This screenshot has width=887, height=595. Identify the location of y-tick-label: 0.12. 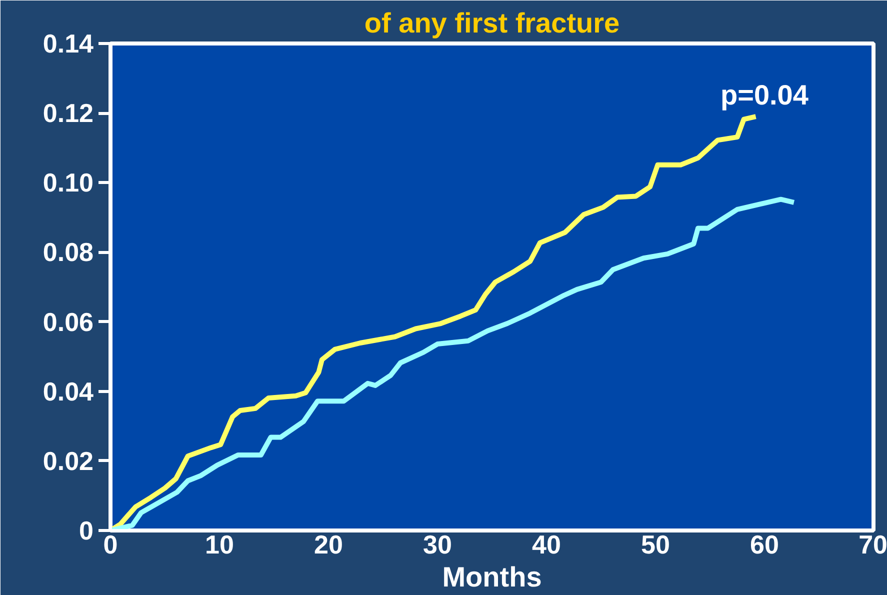
(68, 113).